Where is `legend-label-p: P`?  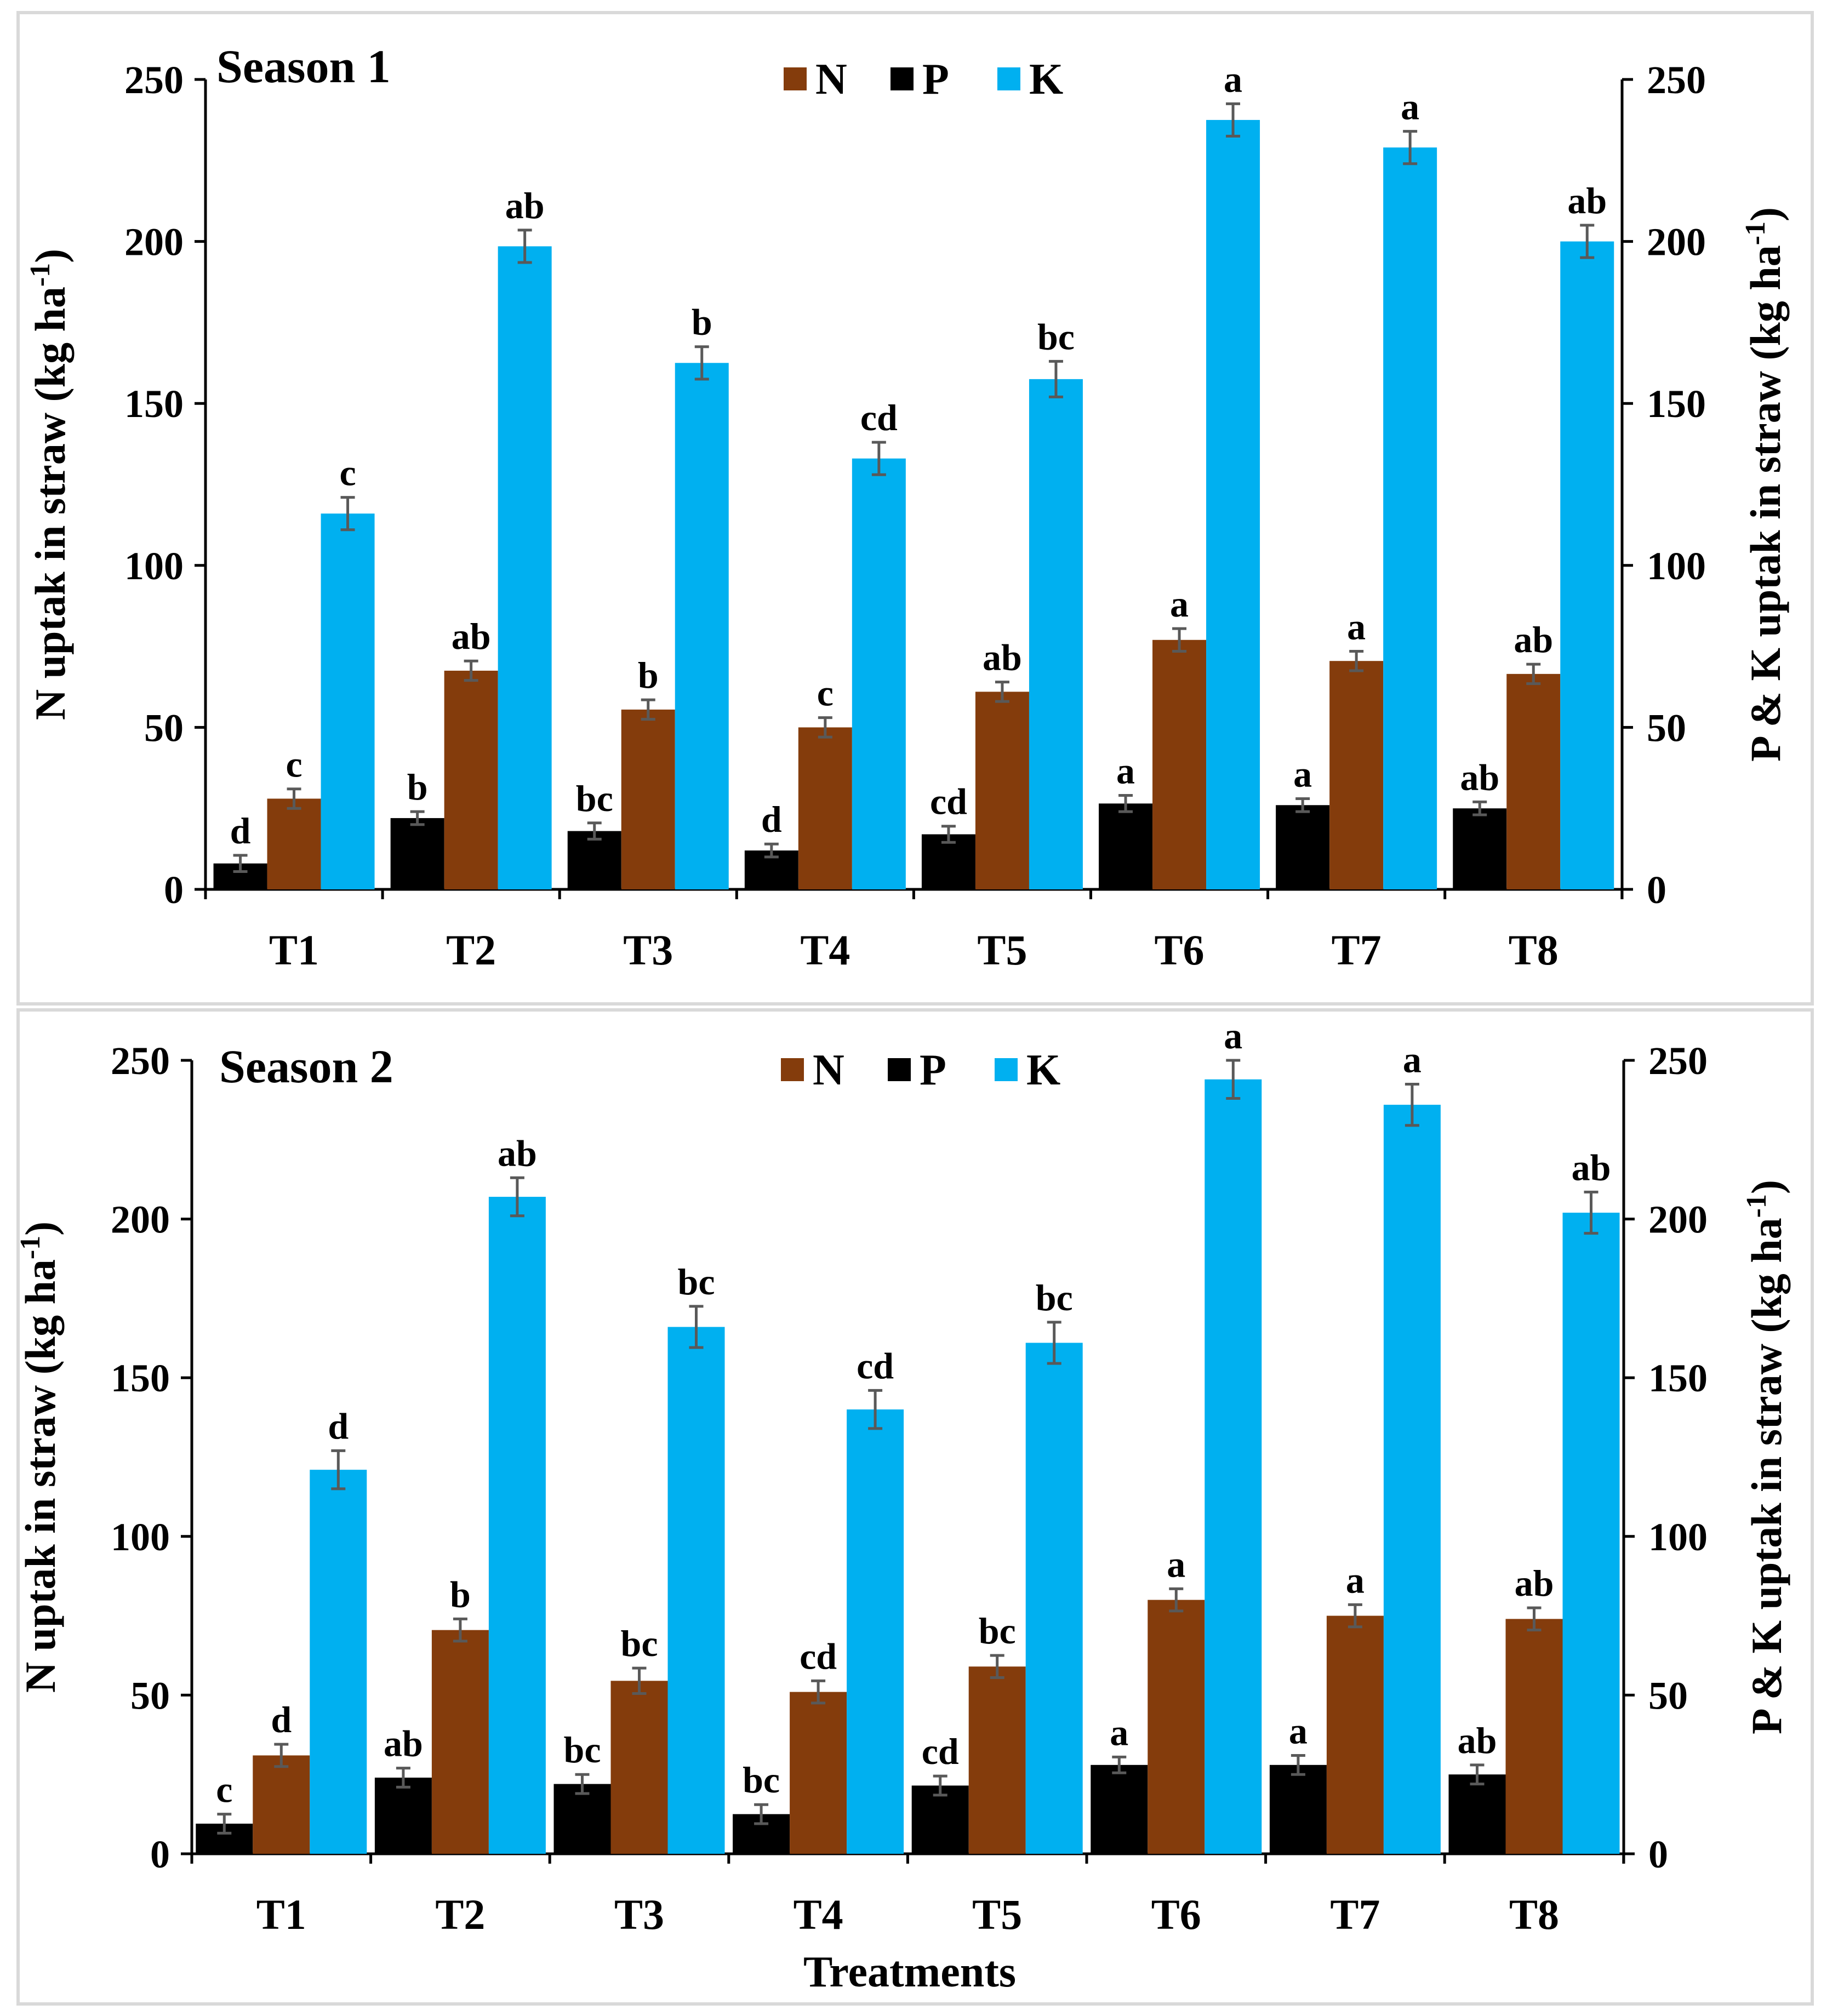
legend-label-p: P is located at coordinates (933, 1070).